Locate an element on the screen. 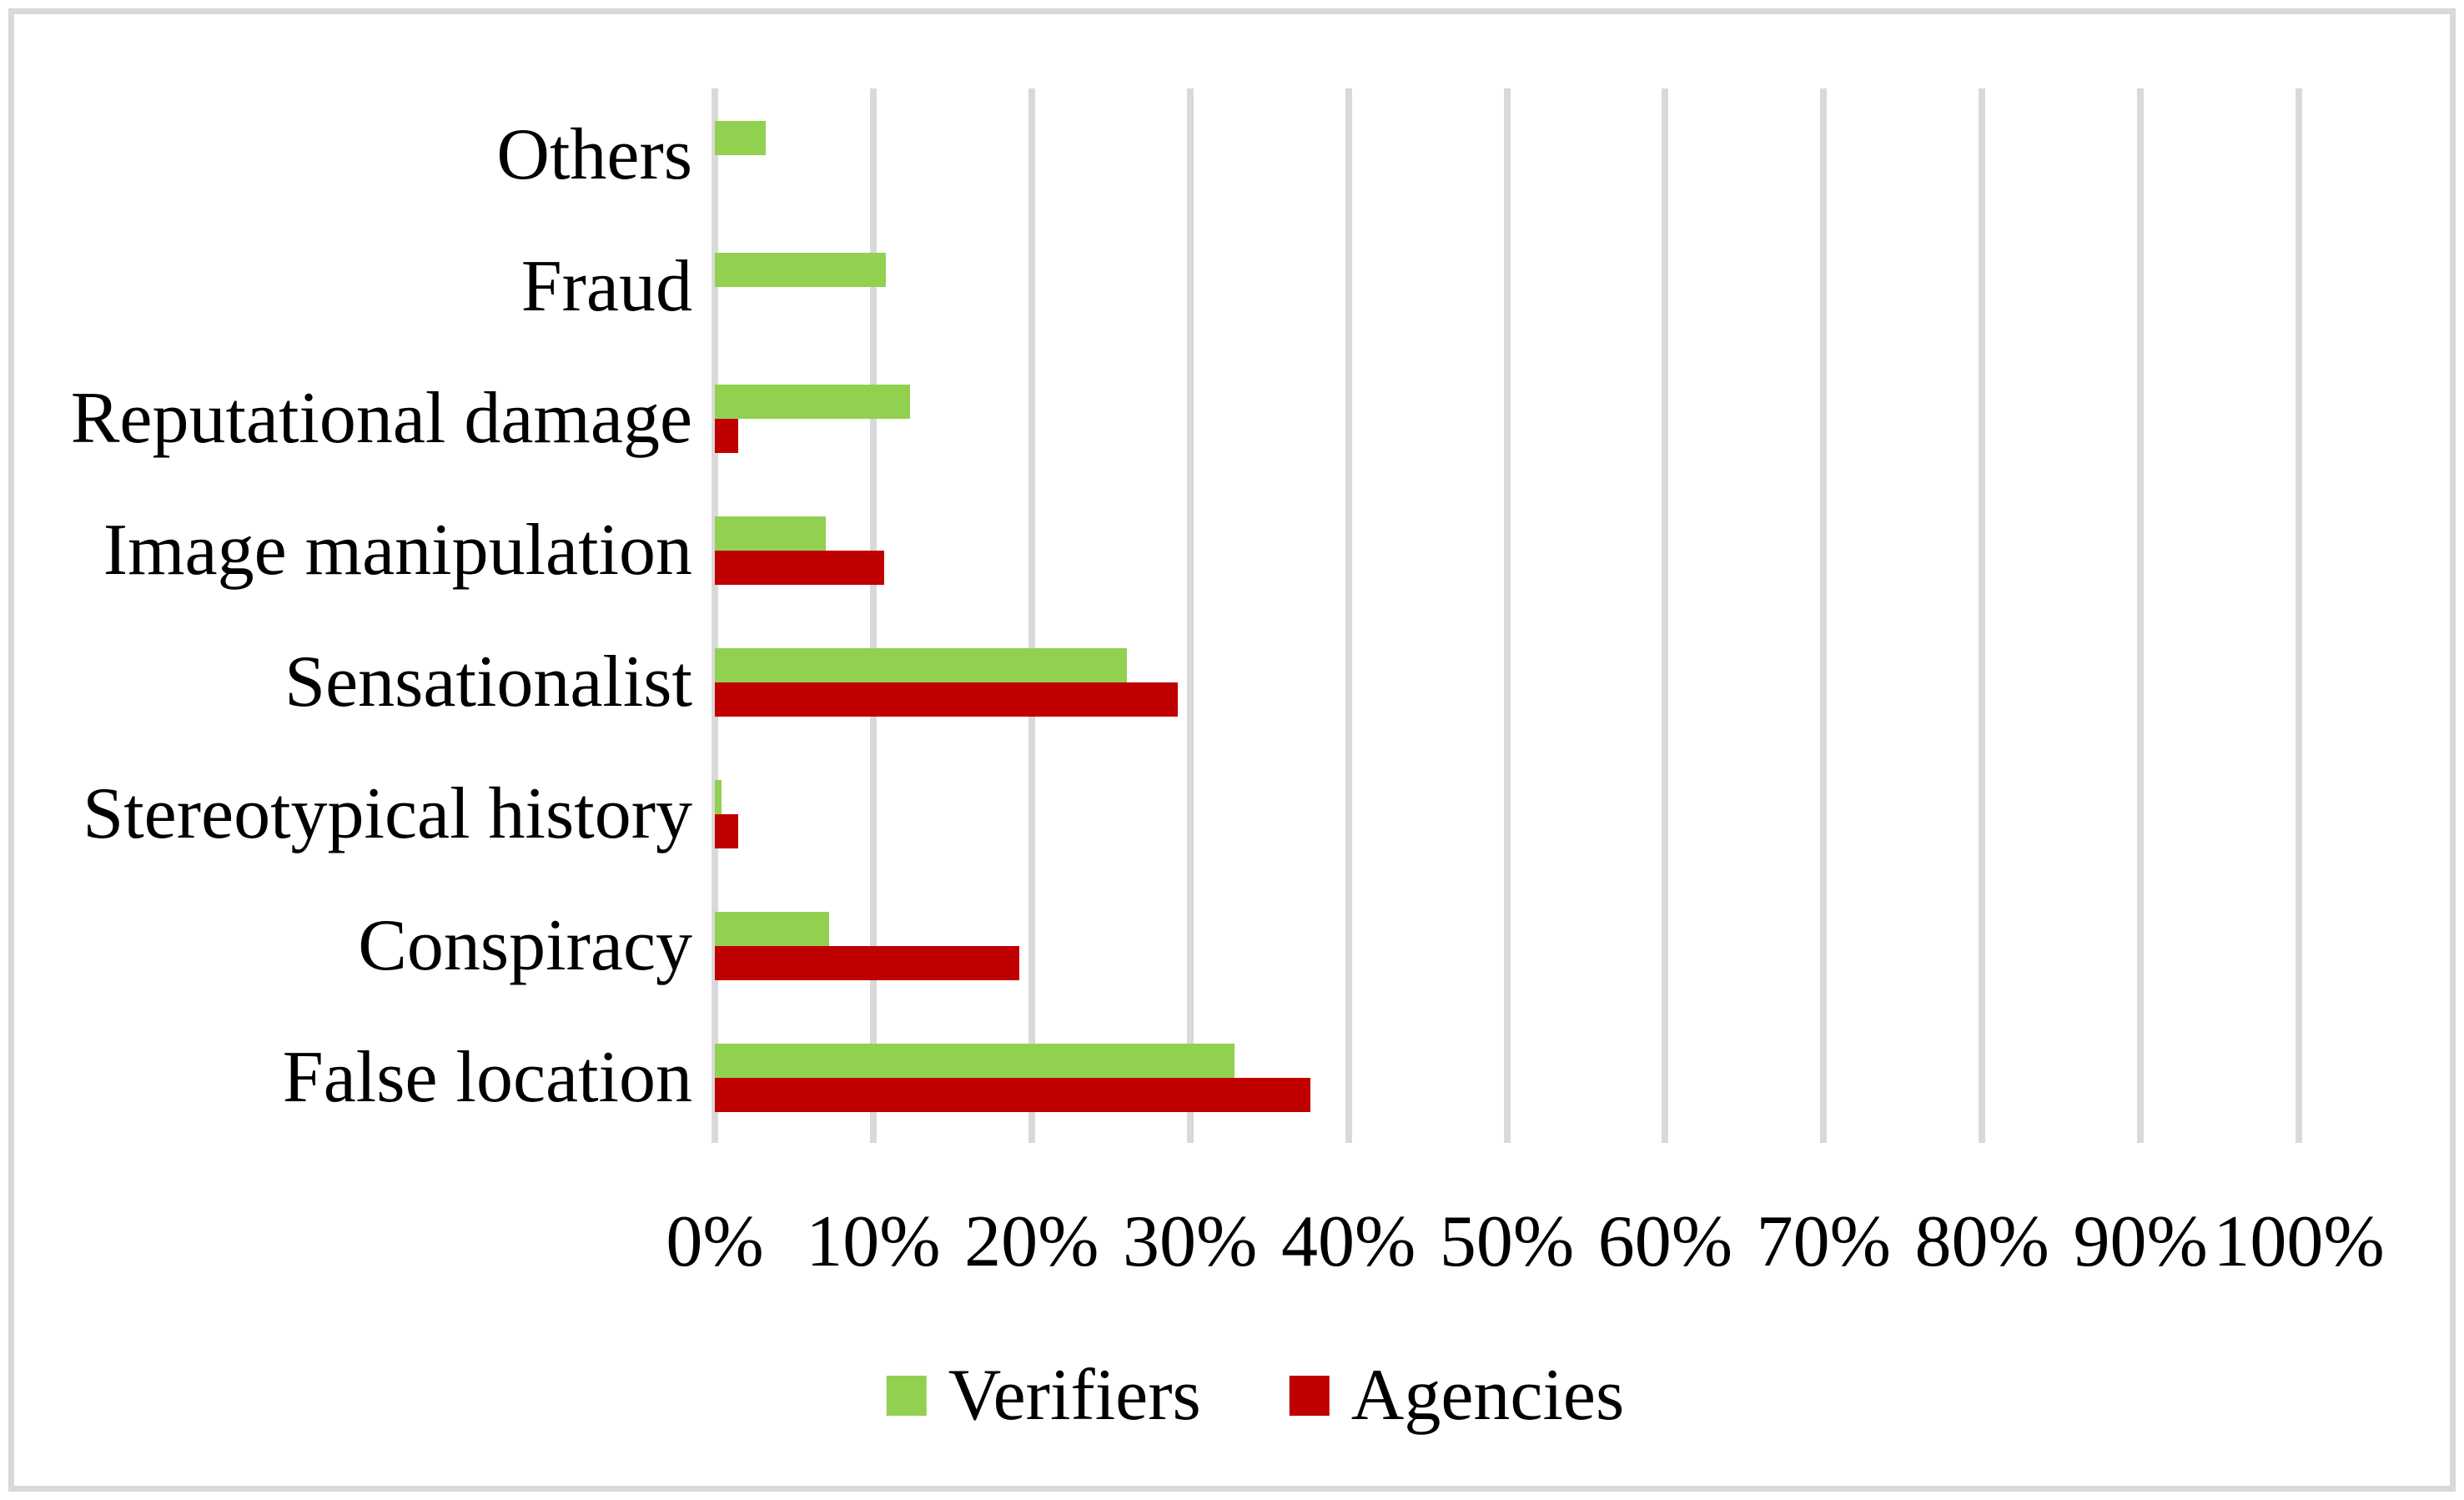 The width and height of the screenshot is (2464, 1500). bar-verifiers-conspiracy is located at coordinates (772, 929).